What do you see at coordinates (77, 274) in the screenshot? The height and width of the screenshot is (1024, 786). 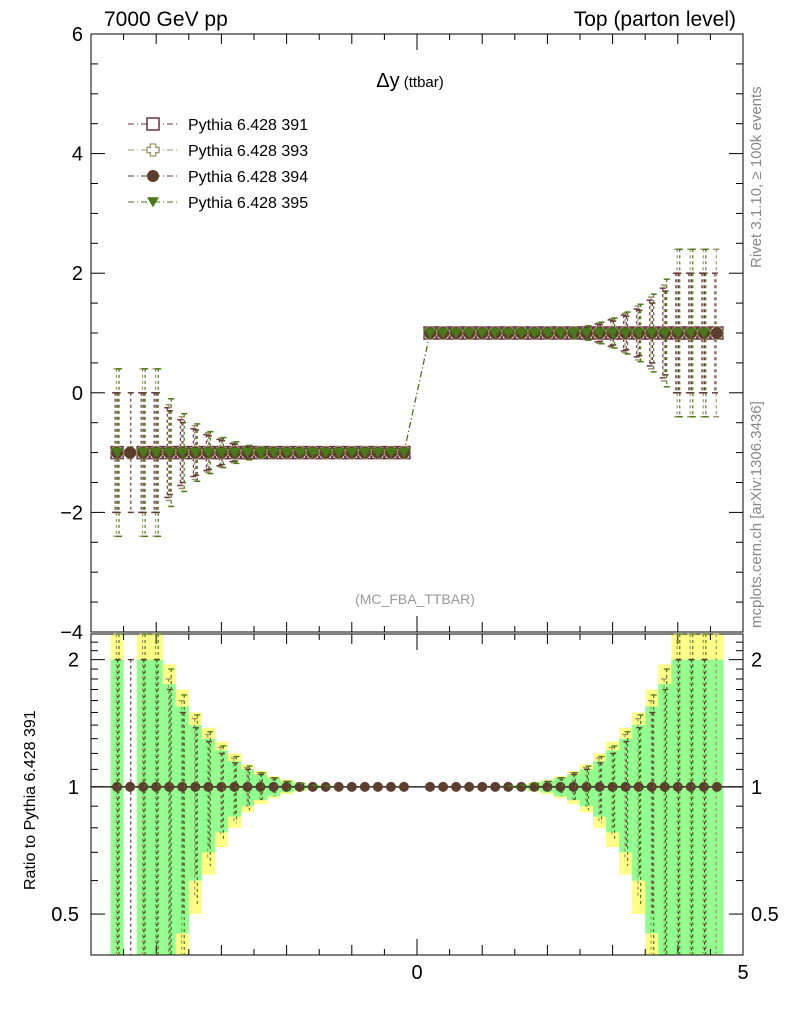 I see `y-tick-label: 2` at bounding box center [77, 274].